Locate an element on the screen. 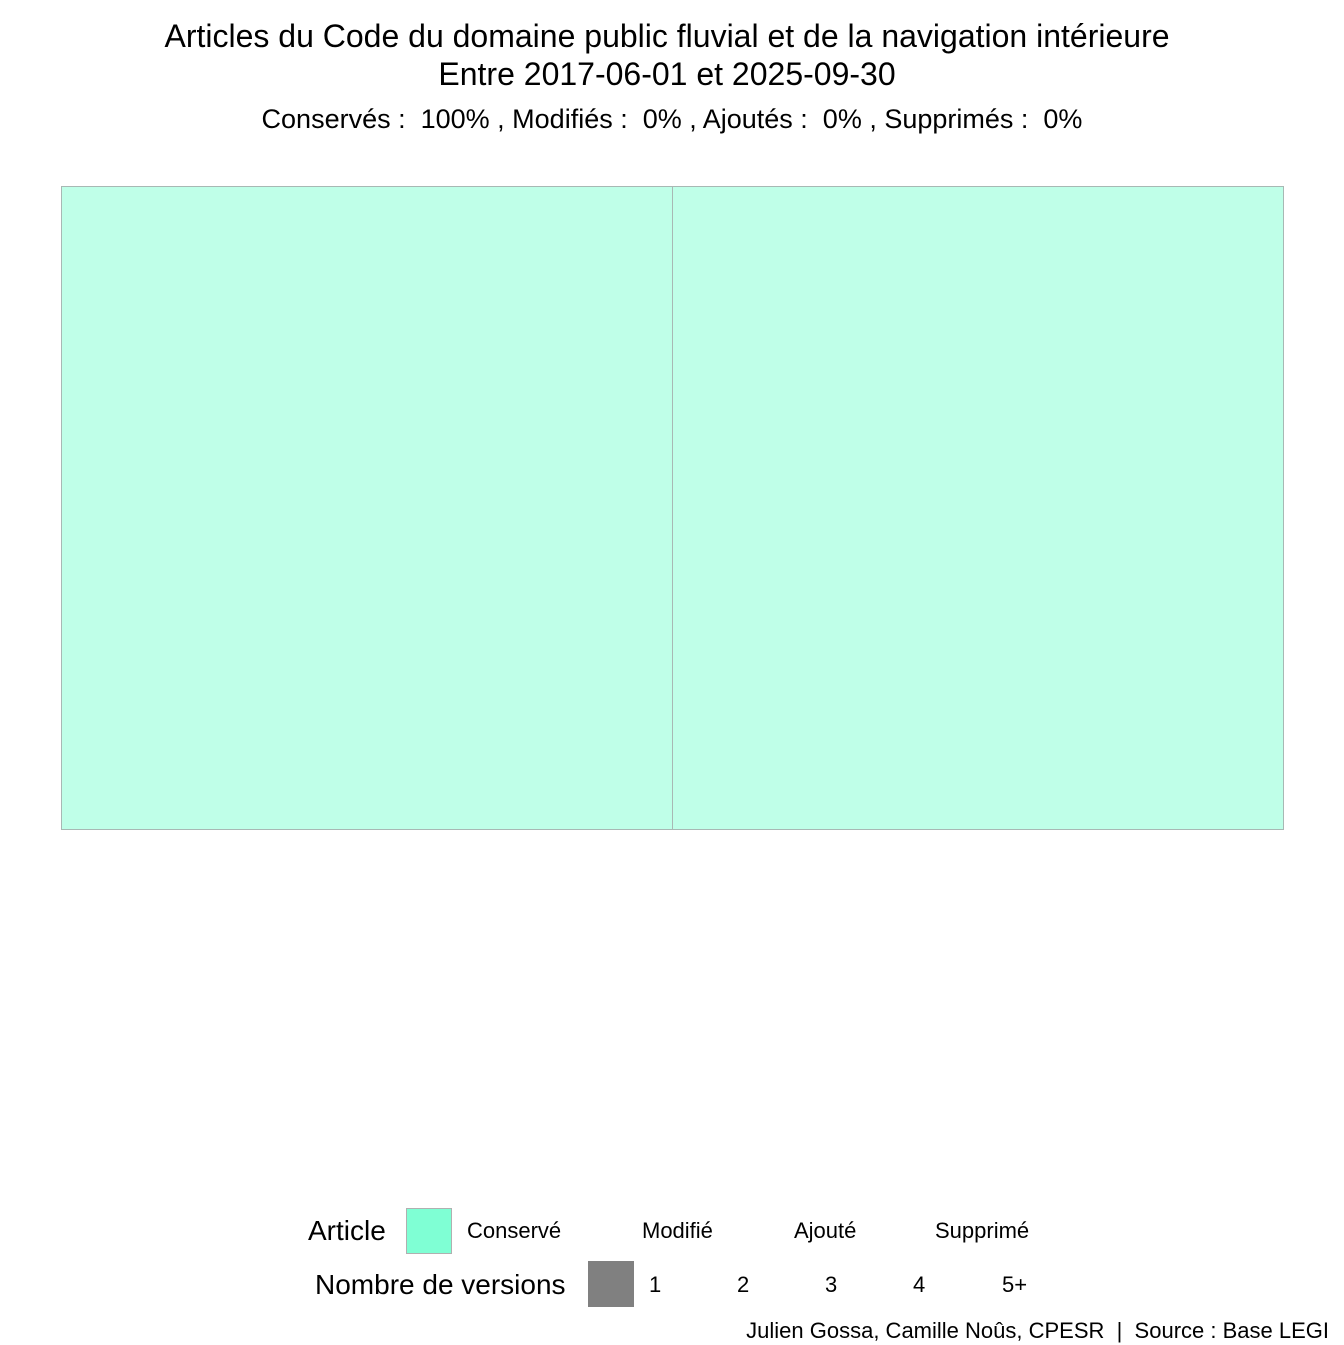 This screenshot has width=1344, height=1345. legend-label-versions-2: 2 is located at coordinates (743, 1284).